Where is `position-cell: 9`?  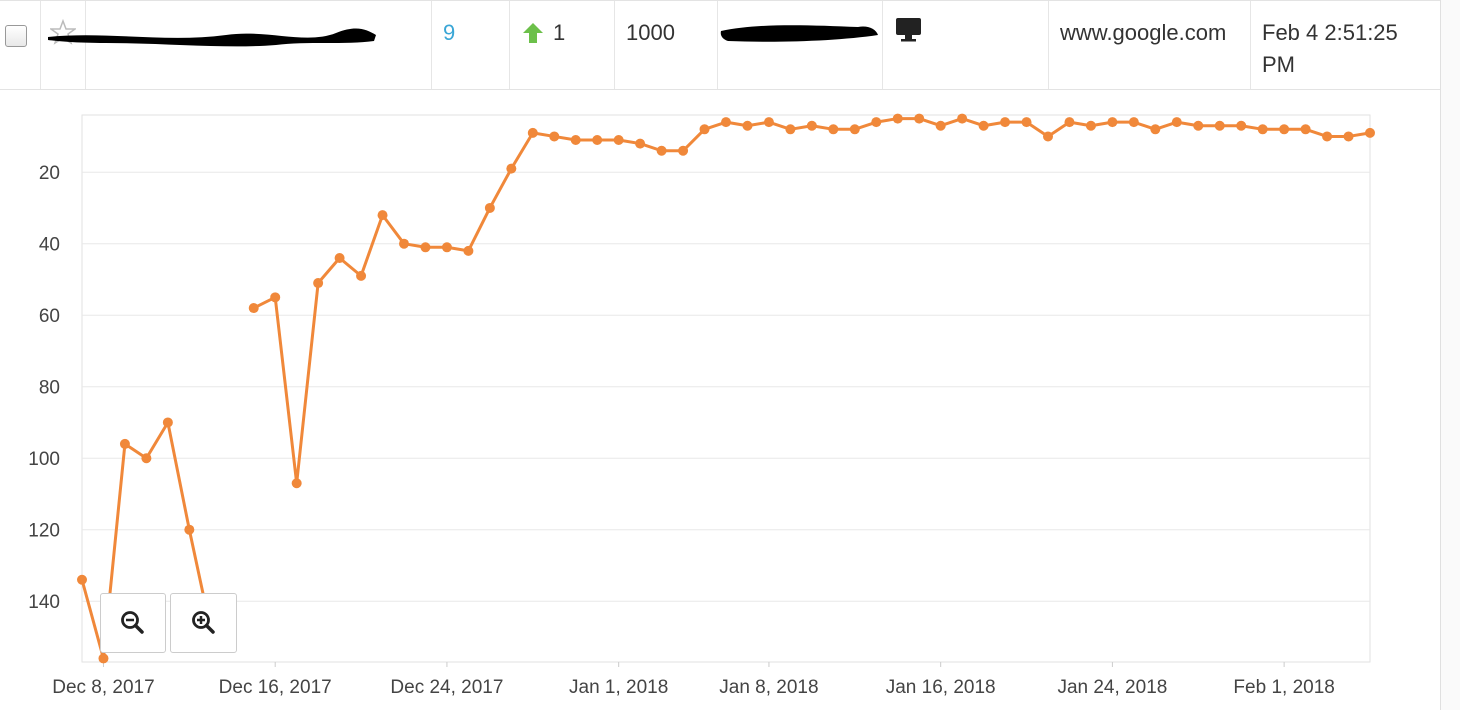
position-cell: 9 is located at coordinates (470, 45).